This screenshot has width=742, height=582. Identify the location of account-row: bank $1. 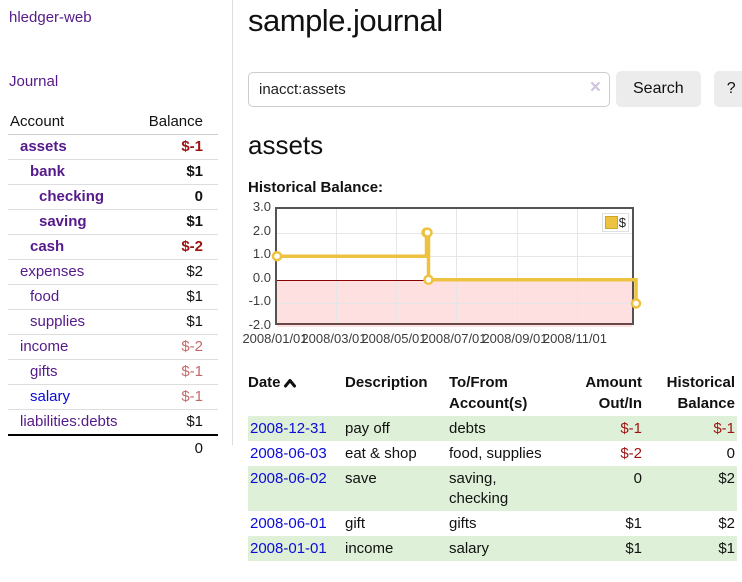
(113, 172).